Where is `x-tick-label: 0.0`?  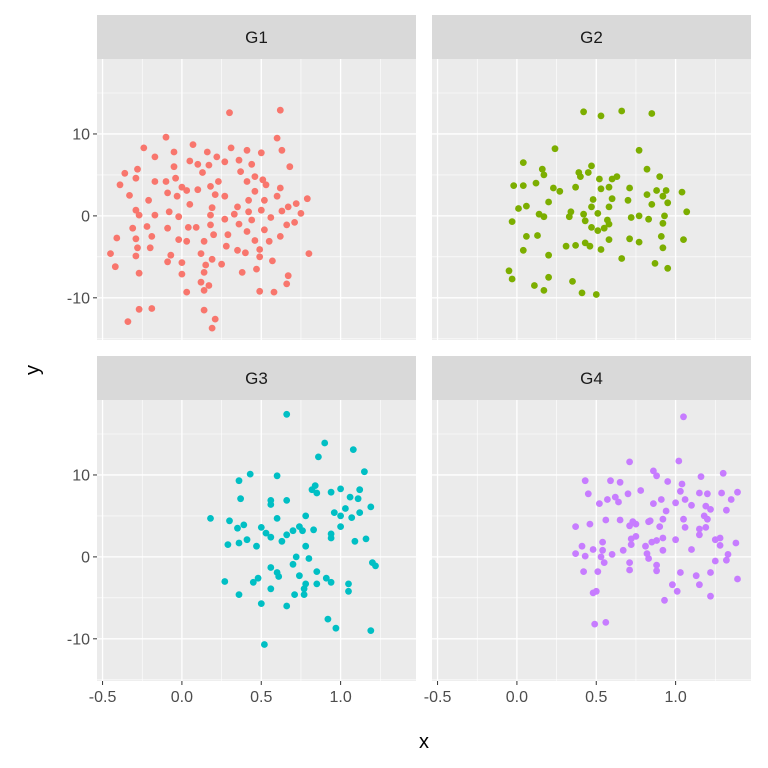
x-tick-label: 0.0 is located at coordinates (182, 697).